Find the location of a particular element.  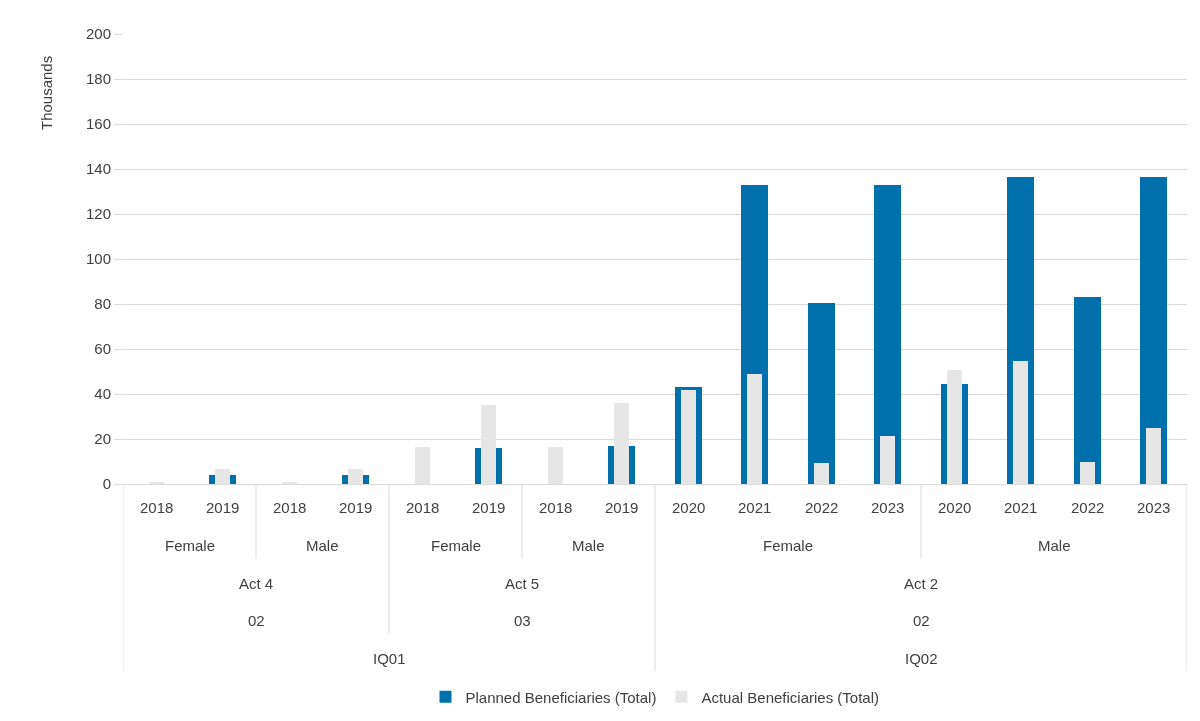

y-tick-label: 120 is located at coordinates (98, 214).